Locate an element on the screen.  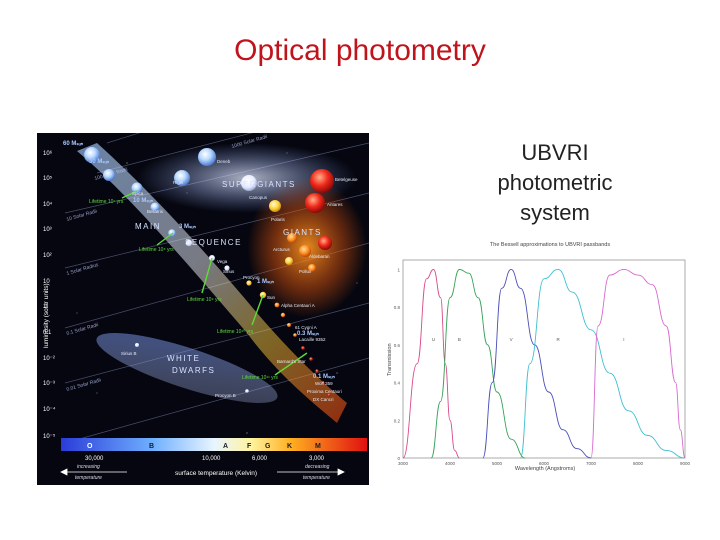
lifetime-label-9: Lifetime 10⁹ yrs is located at coordinates (204, 300).